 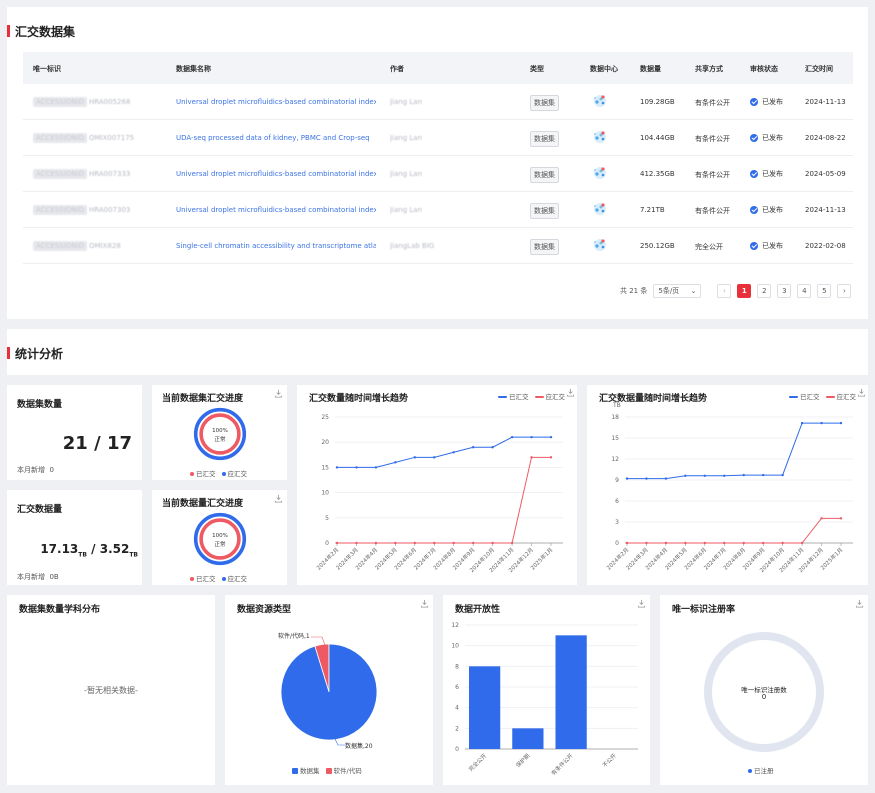 I want to click on prev-page-button: ‹, so click(x=724, y=291).